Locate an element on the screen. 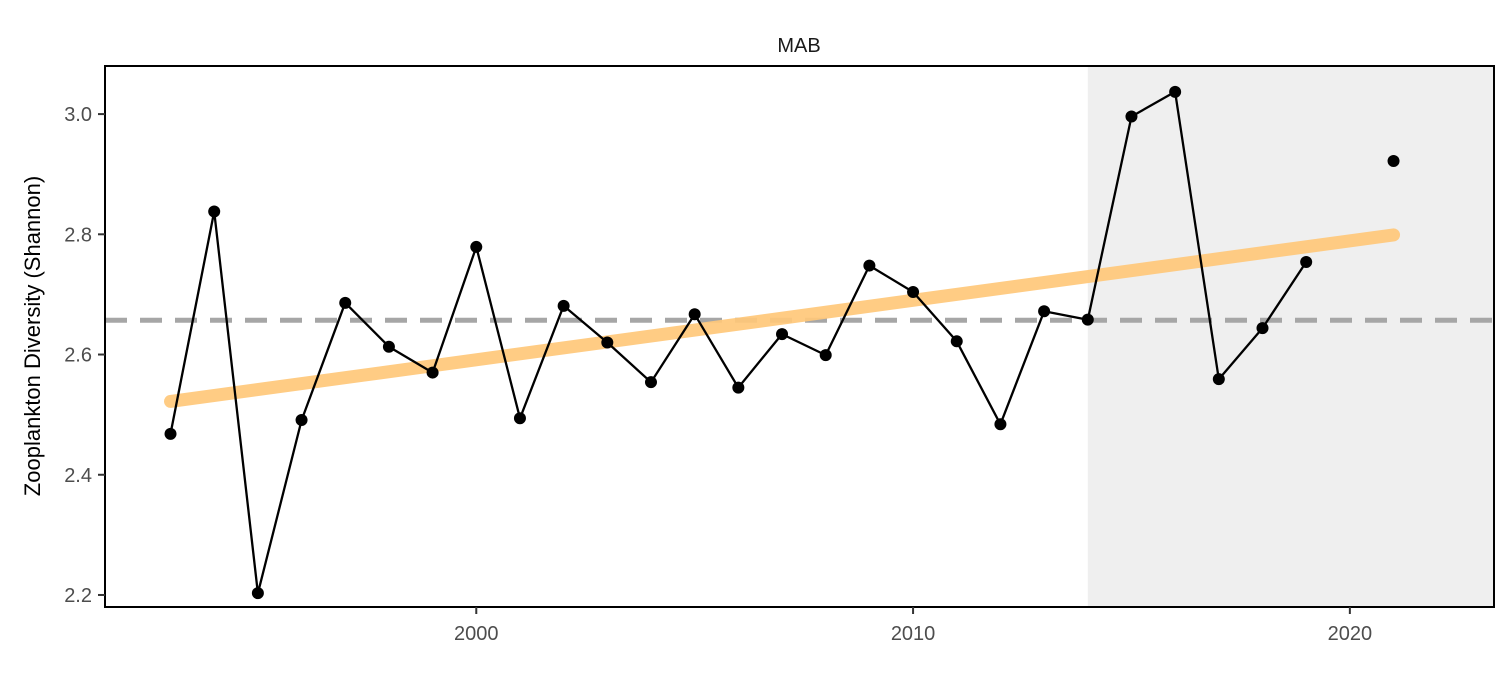 Image resolution: width=1512 pixels, height=680 pixels. y-axis: 2.2 2.4 2.6 2.8 3.0 is located at coordinates (84, 355).